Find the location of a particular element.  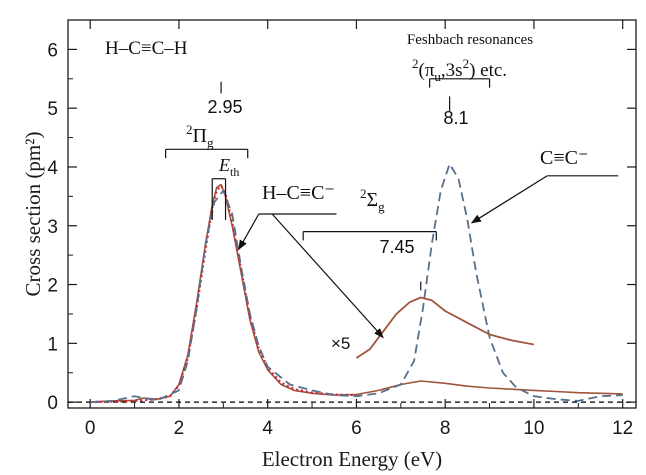

arrow-to-times-five is located at coordinates (327, 276).